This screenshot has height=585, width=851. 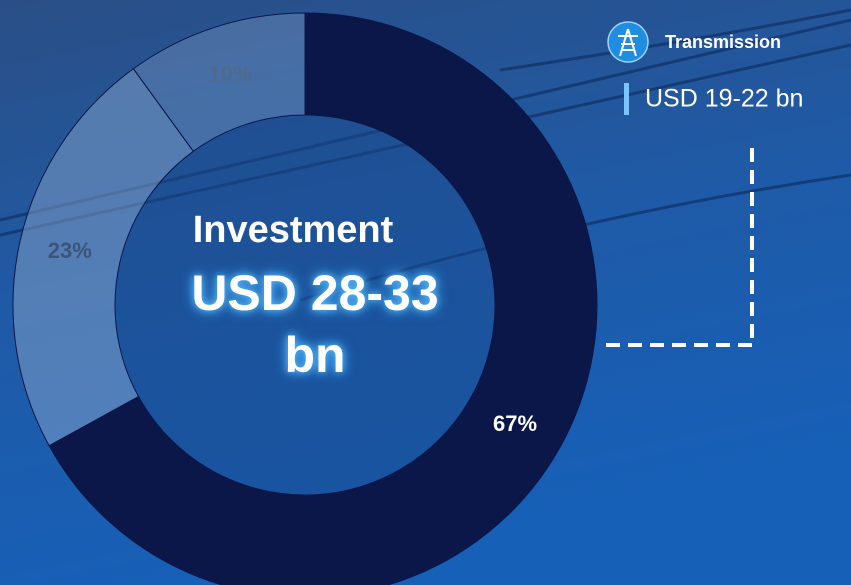 What do you see at coordinates (70, 250) in the screenshot?
I see `value-label: 23%` at bounding box center [70, 250].